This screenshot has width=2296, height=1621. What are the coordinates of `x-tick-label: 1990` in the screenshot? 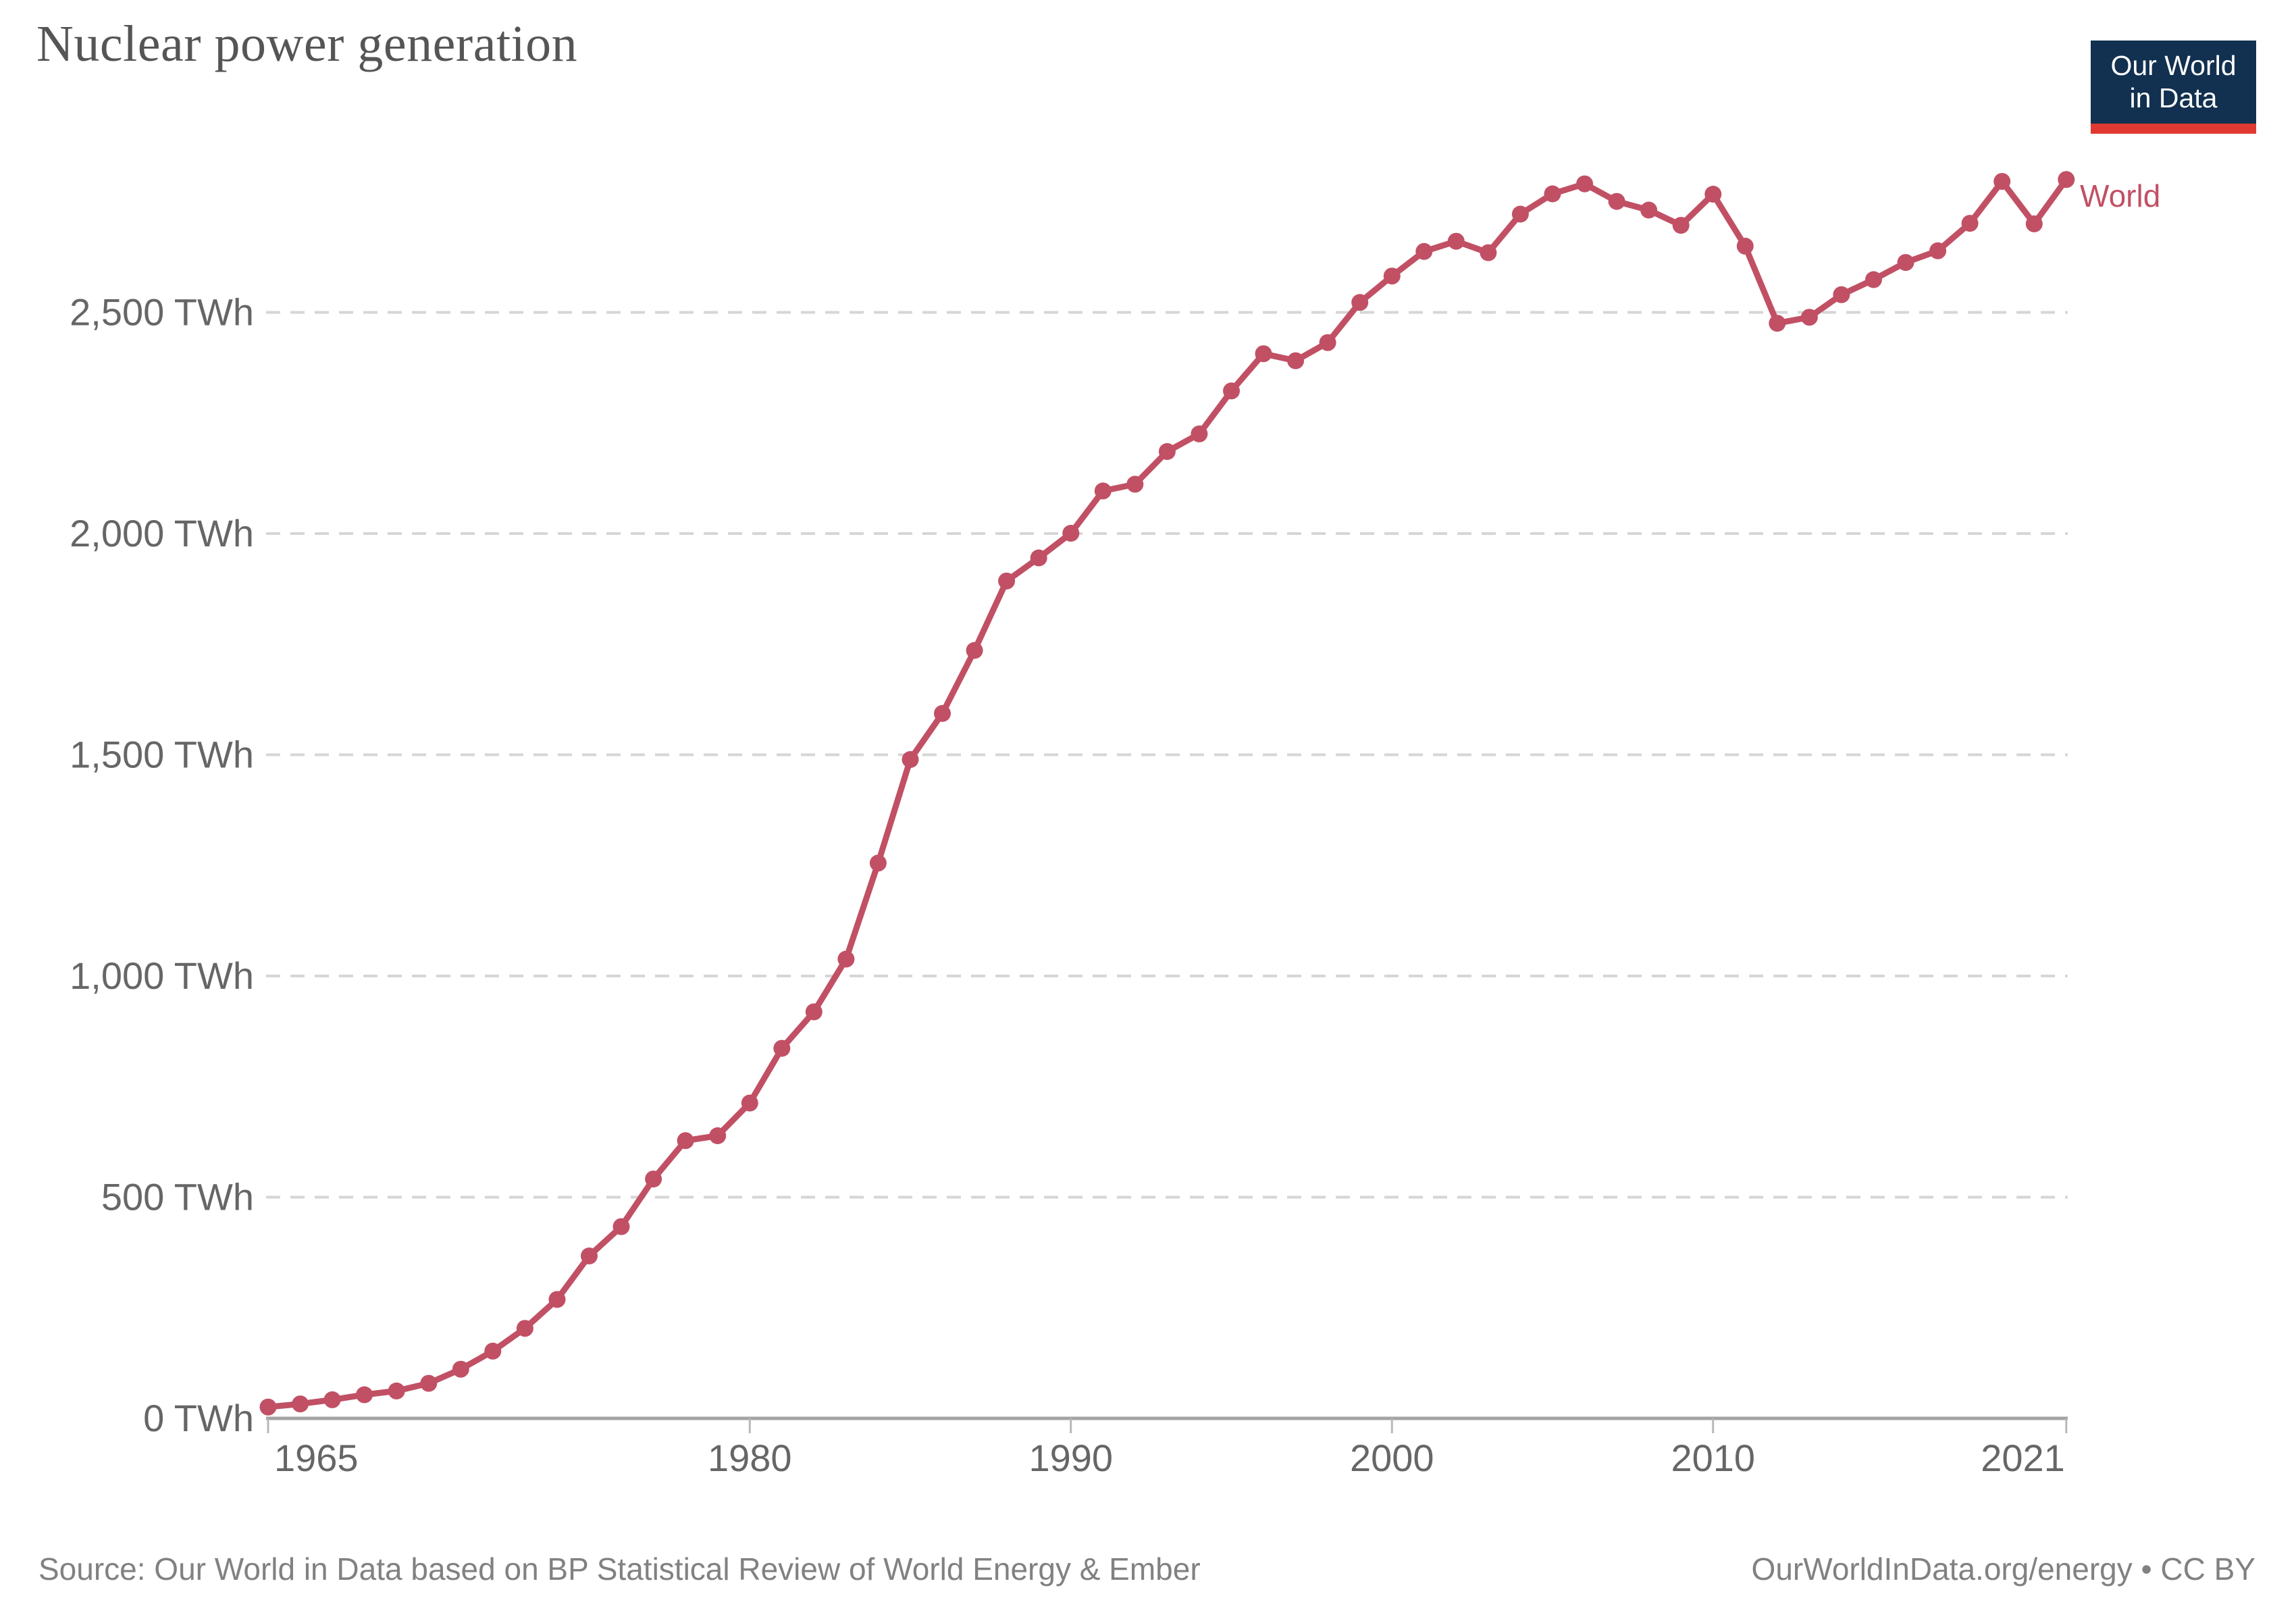 It's located at (1070, 1458).